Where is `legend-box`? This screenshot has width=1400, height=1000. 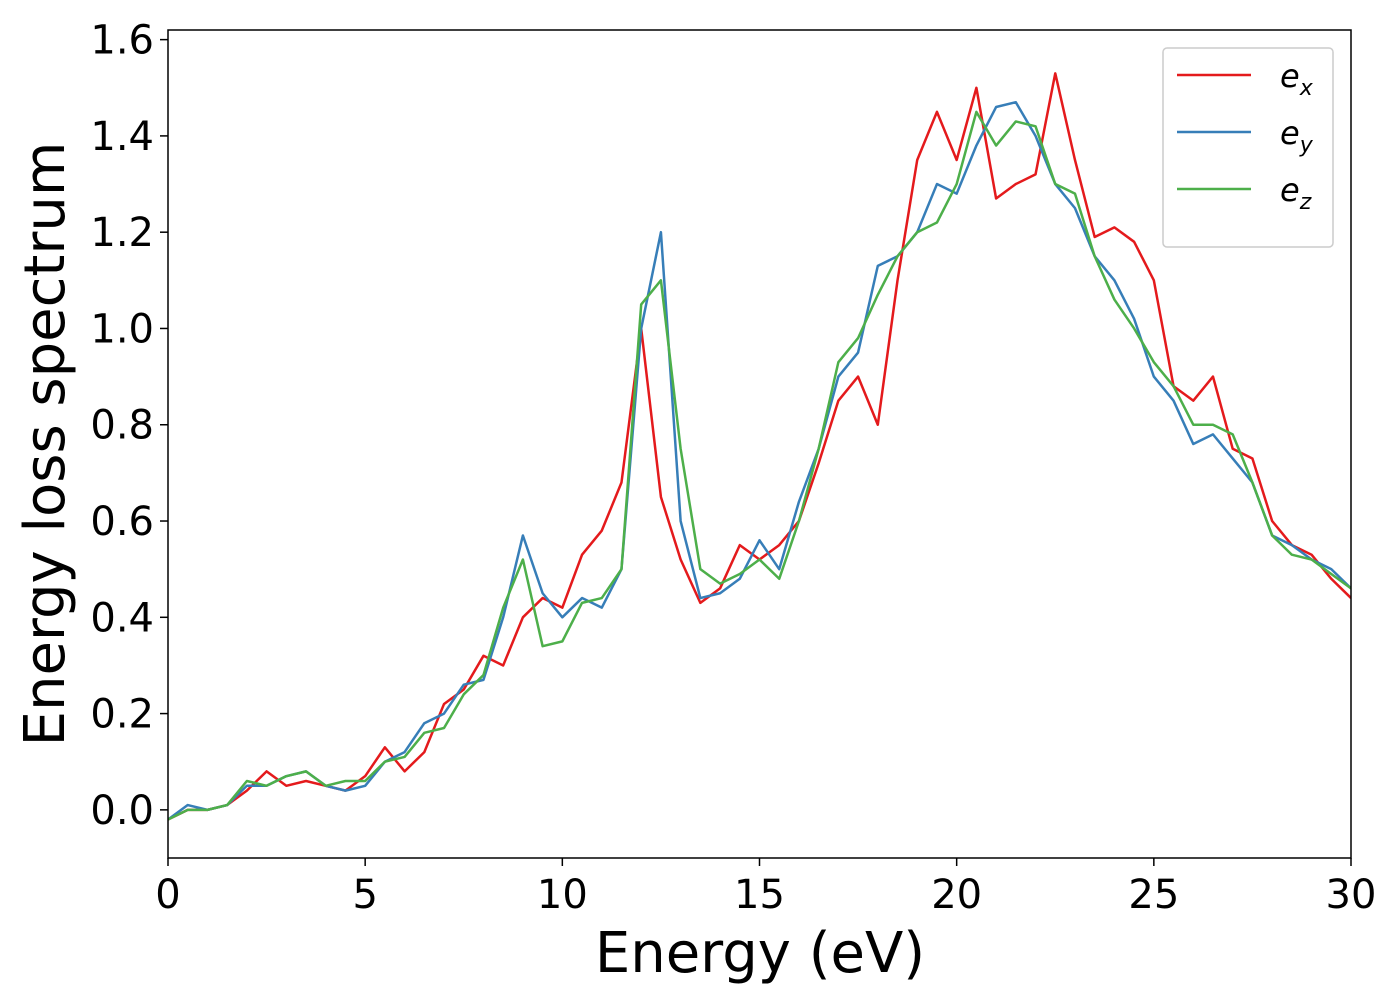
legend-box is located at coordinates (1248, 147).